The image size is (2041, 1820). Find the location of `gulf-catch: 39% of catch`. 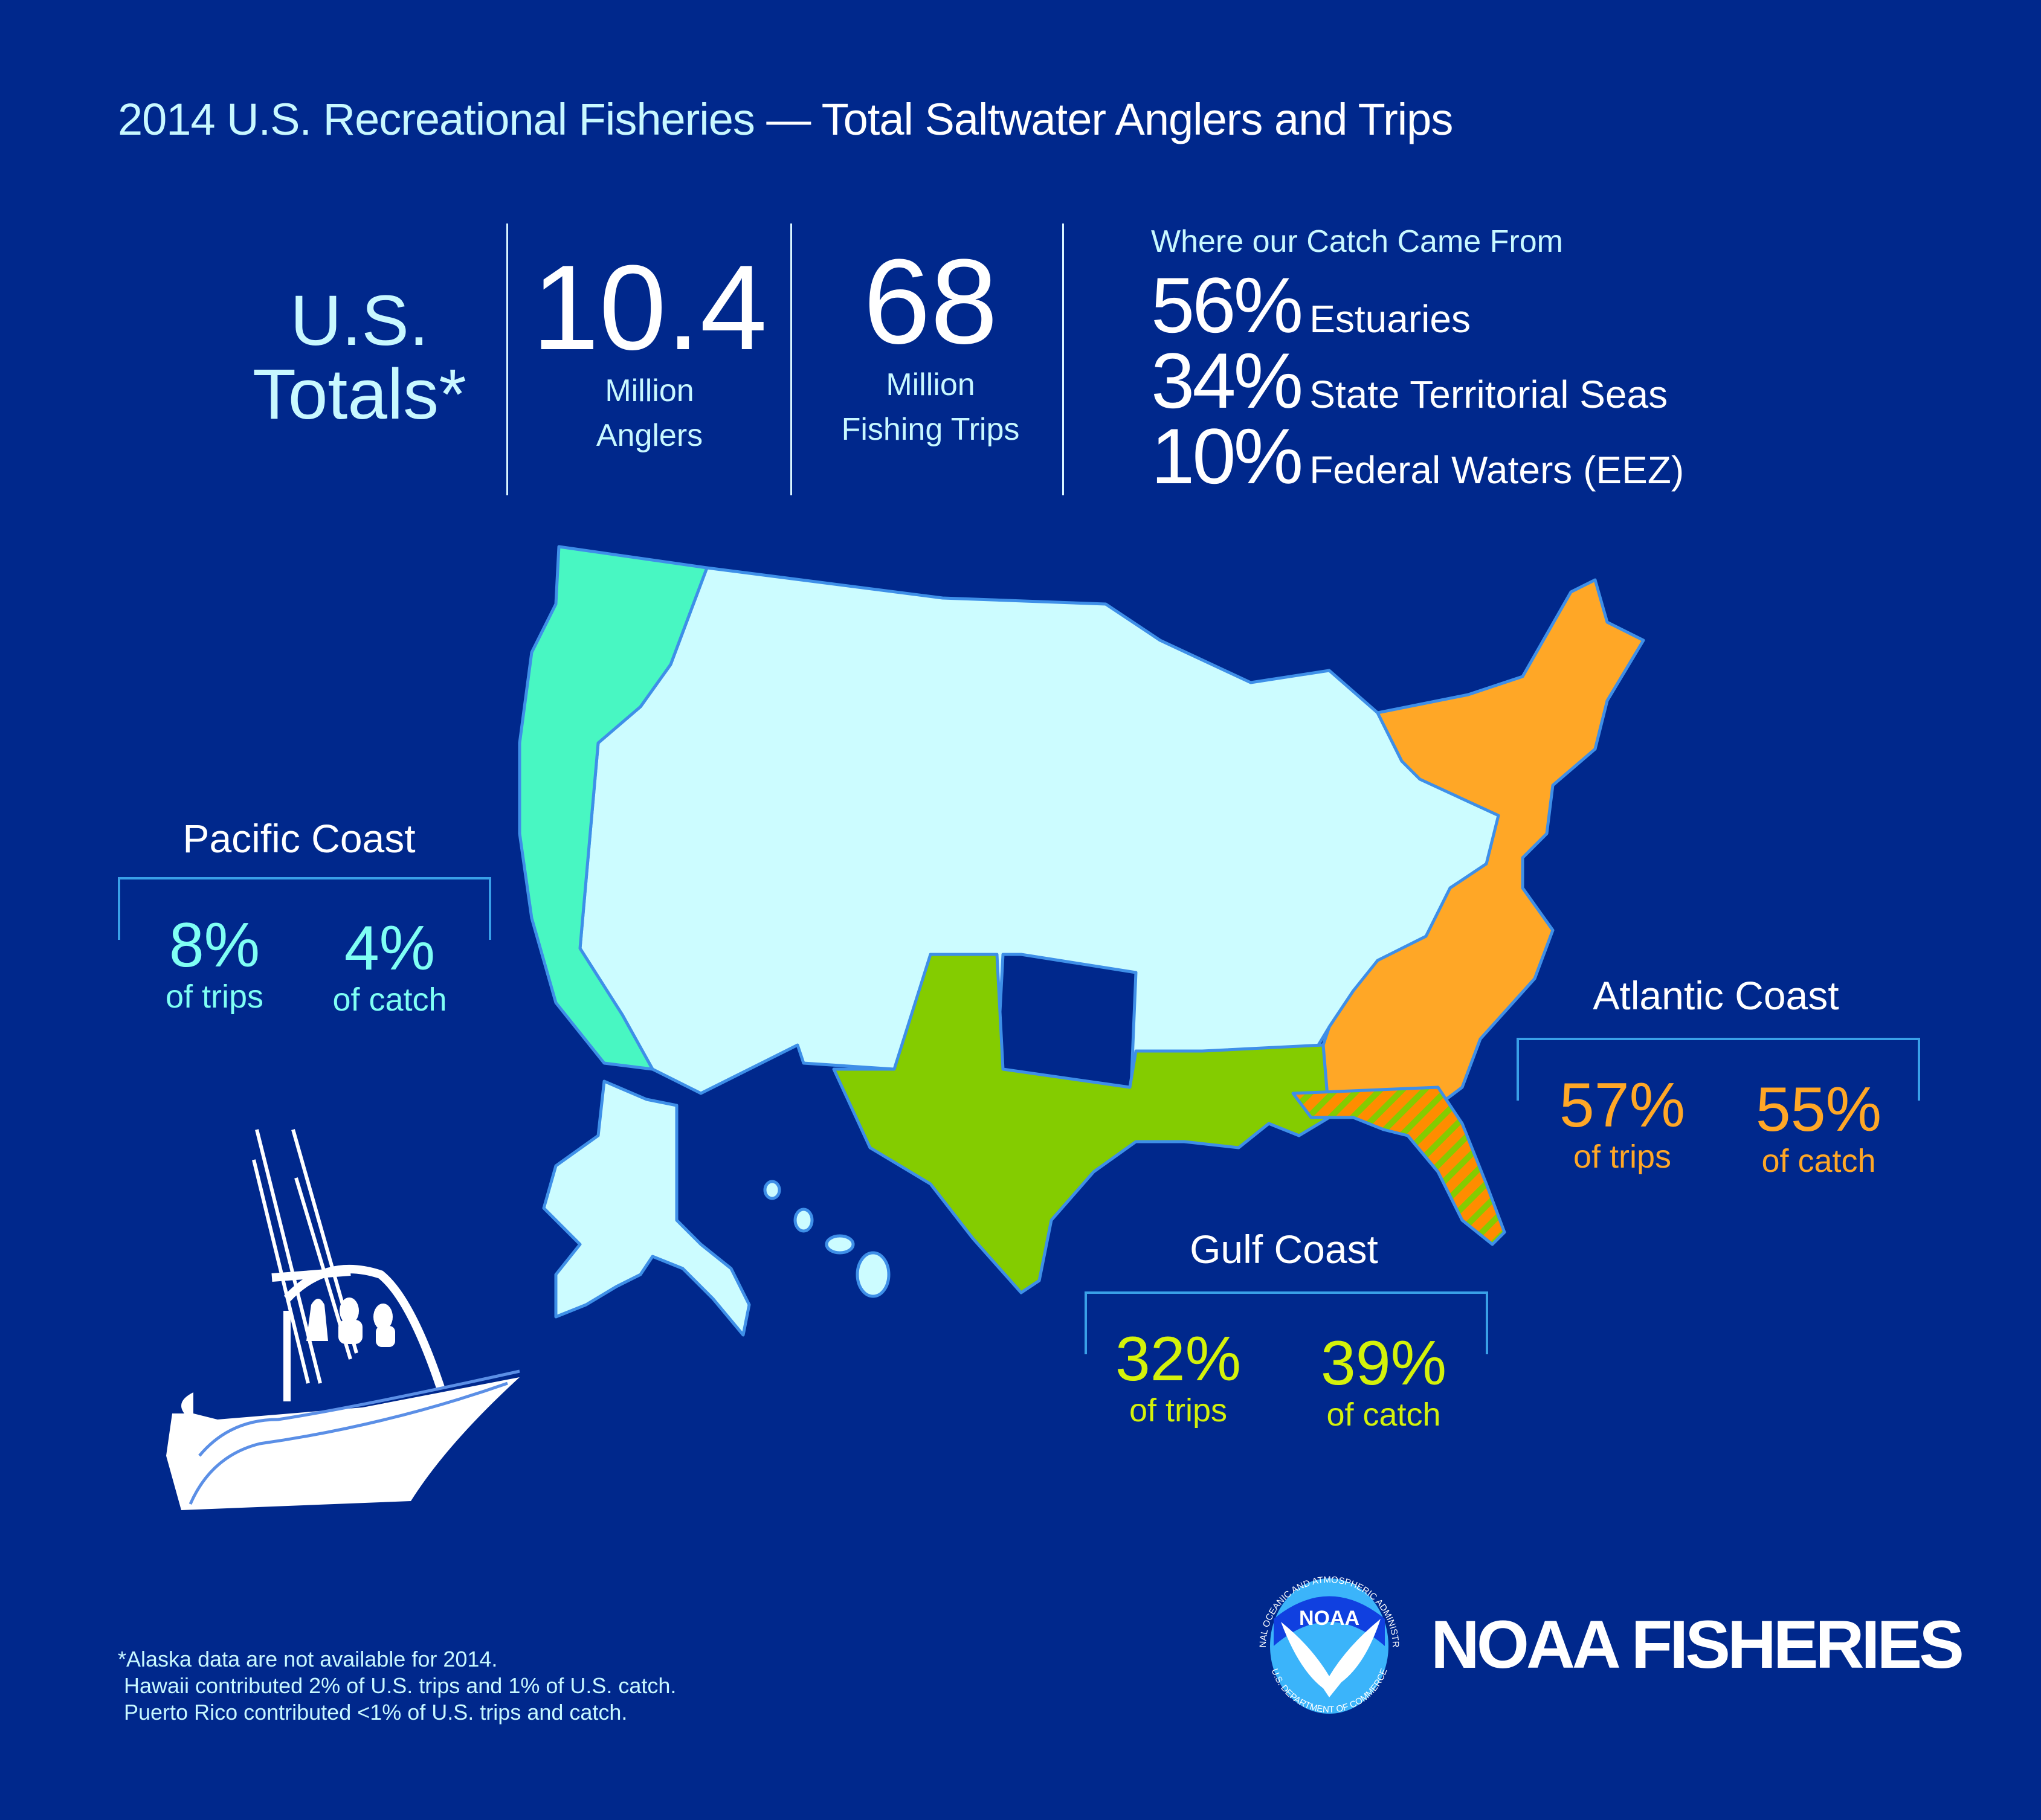

gulf-catch: 39% of catch is located at coordinates (1383, 1381).